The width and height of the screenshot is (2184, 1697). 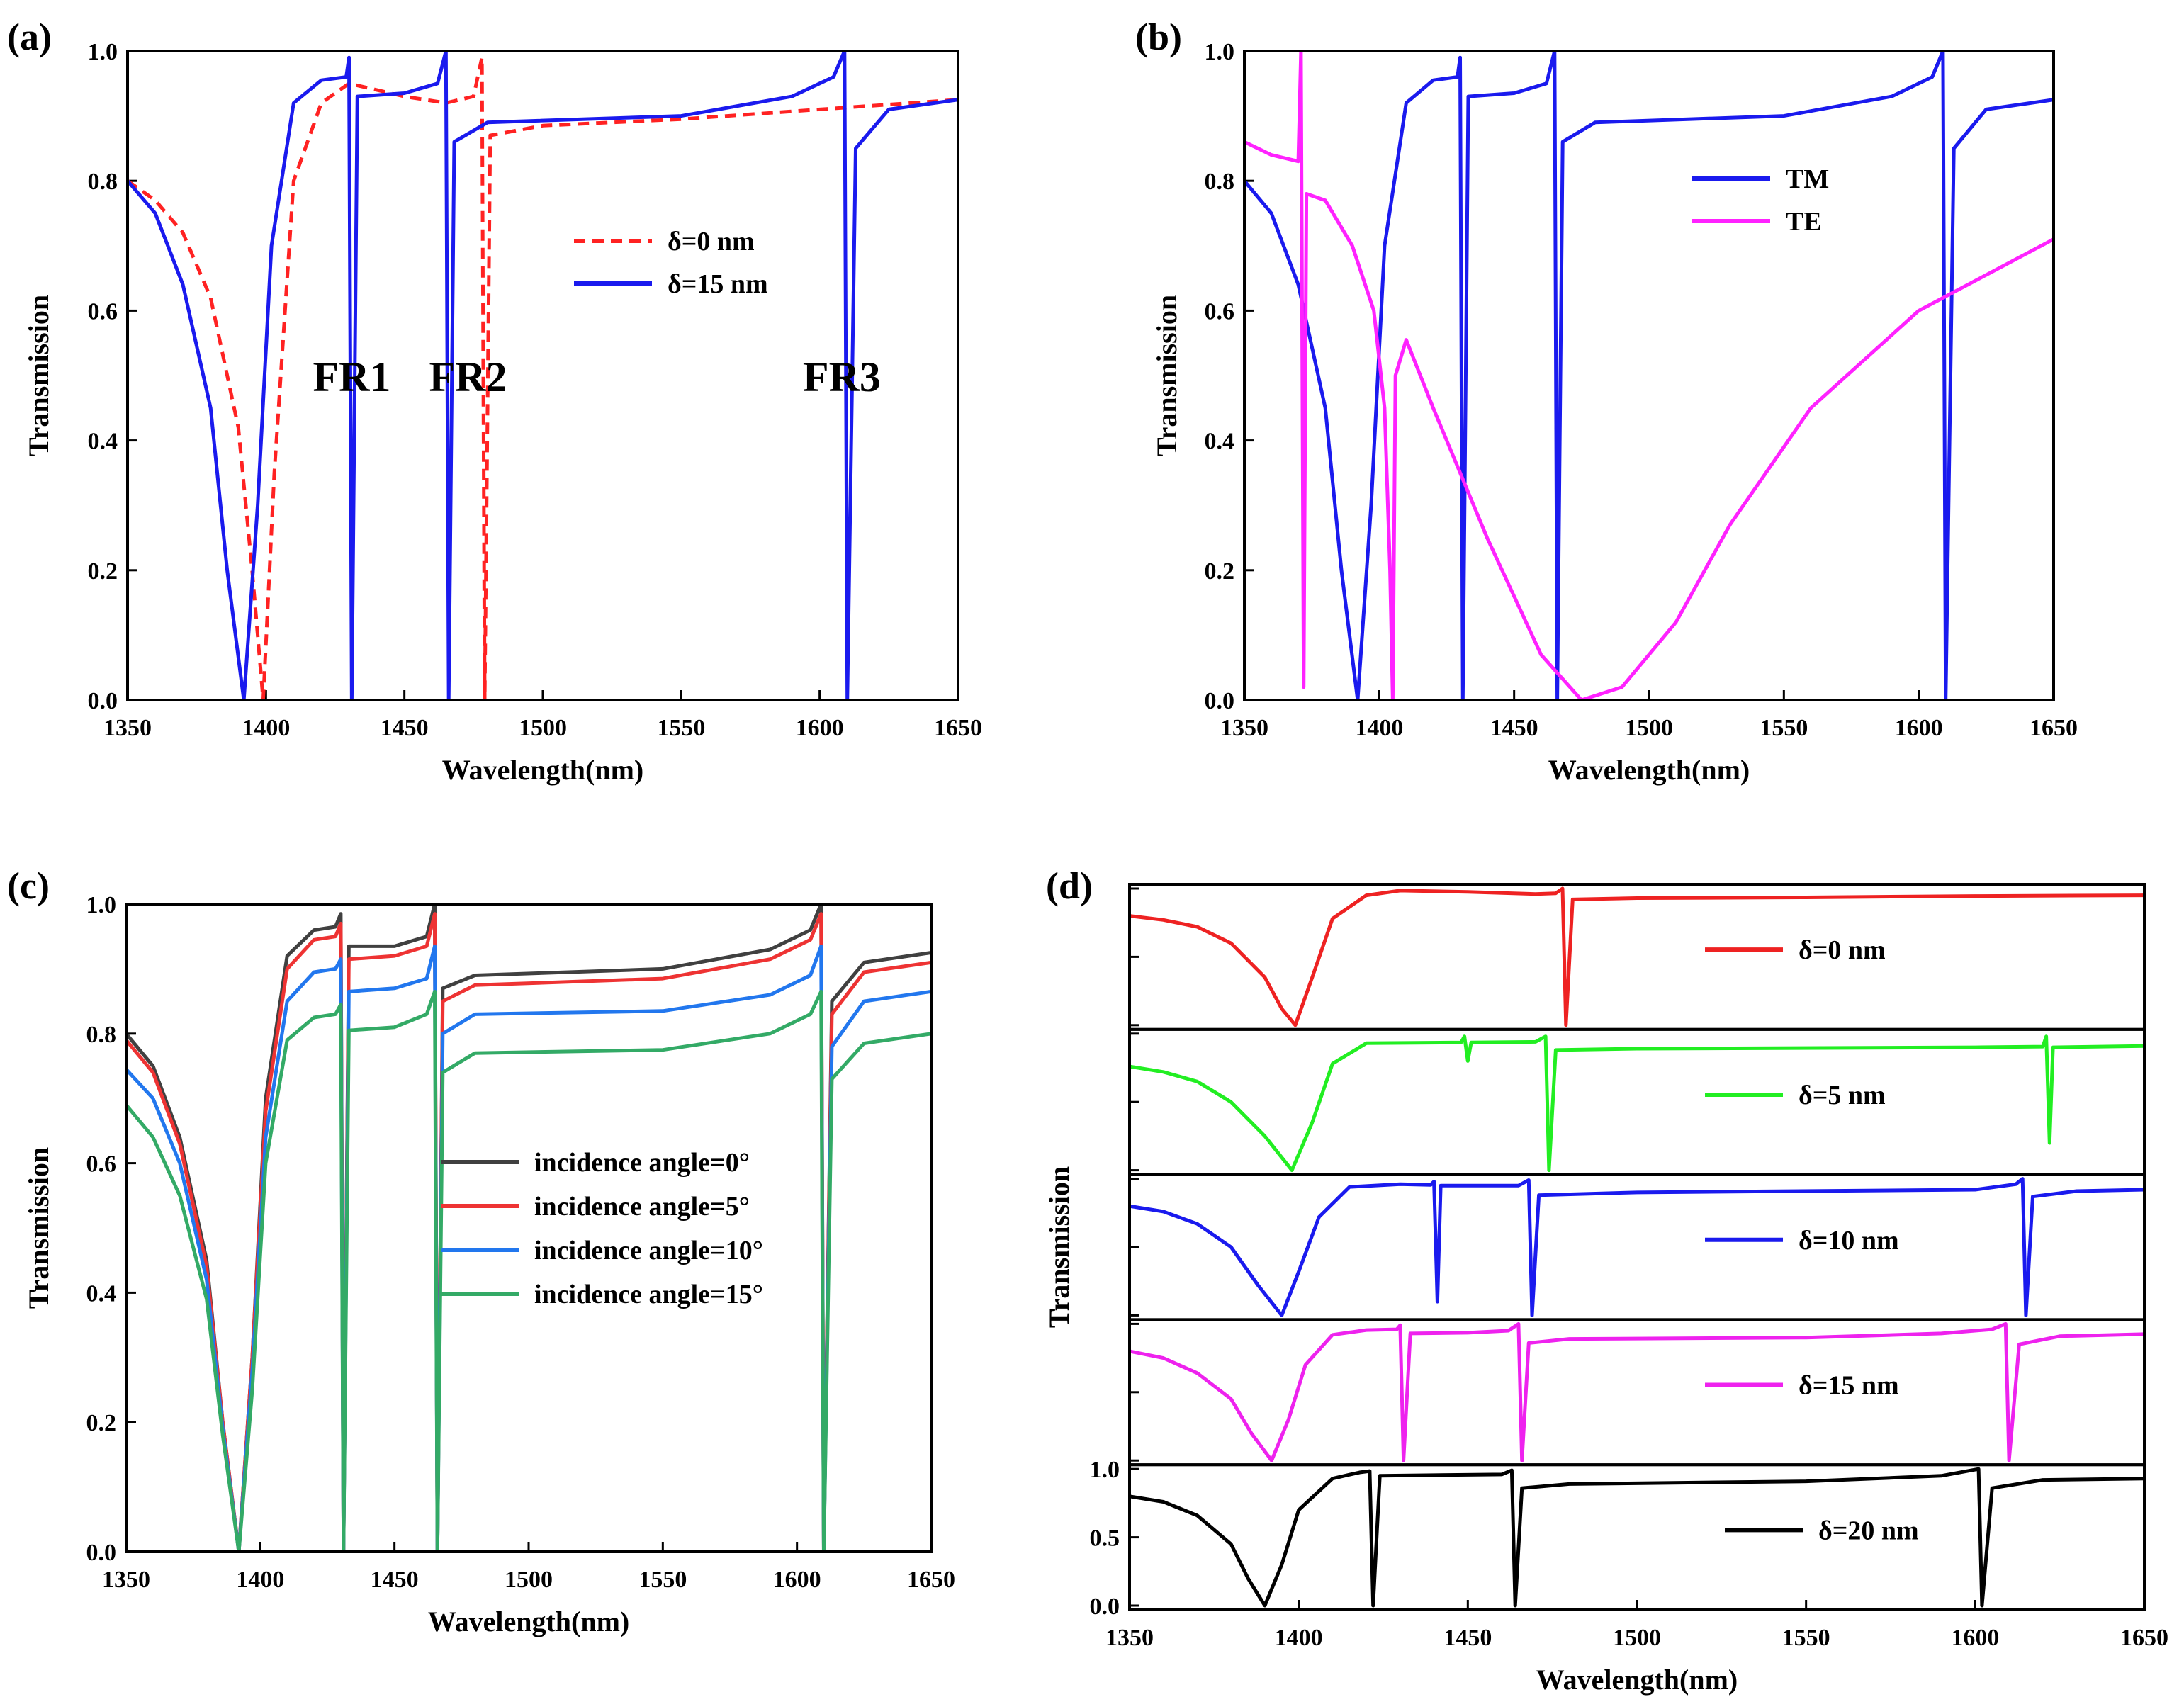 What do you see at coordinates (468, 377) in the screenshot?
I see `annotation-label: FR2` at bounding box center [468, 377].